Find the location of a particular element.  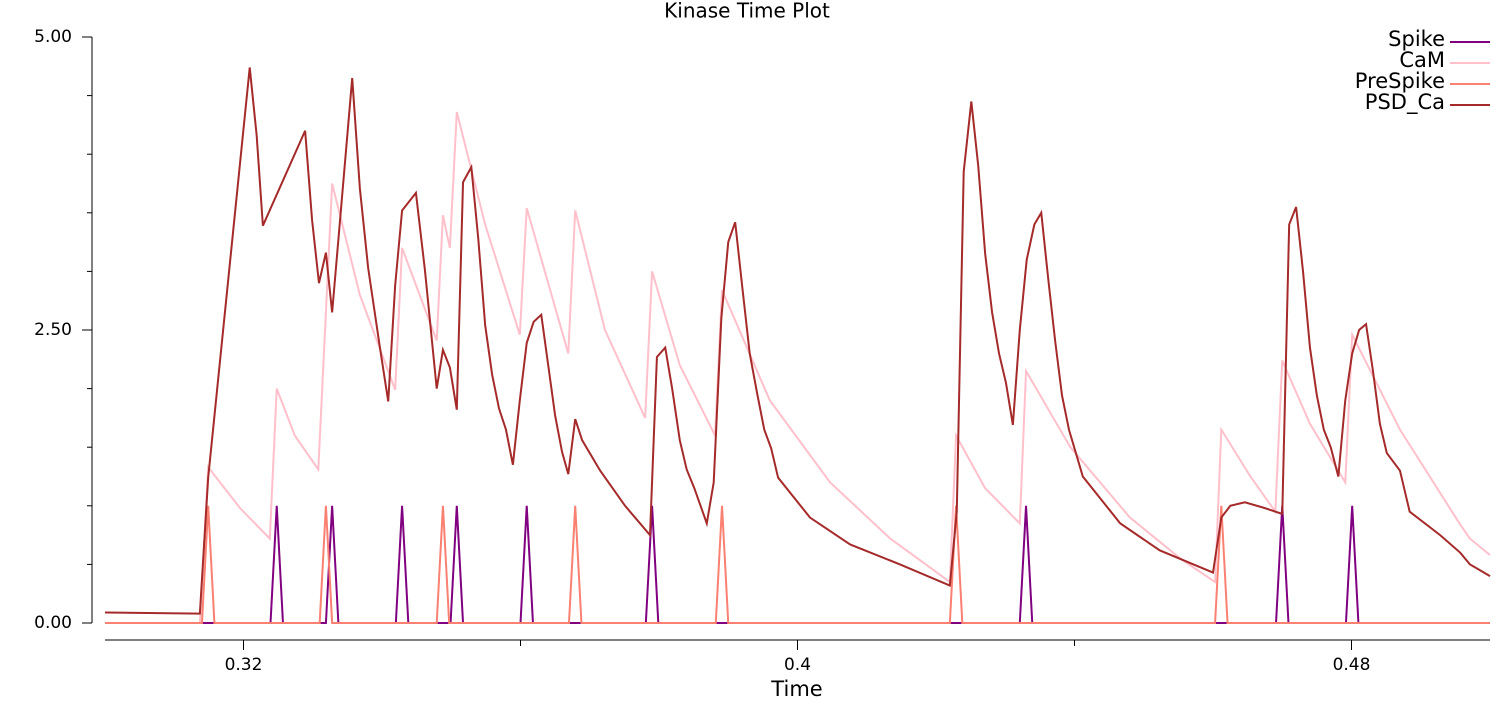

x-tick-label: 0.4 is located at coordinates (797, 665).